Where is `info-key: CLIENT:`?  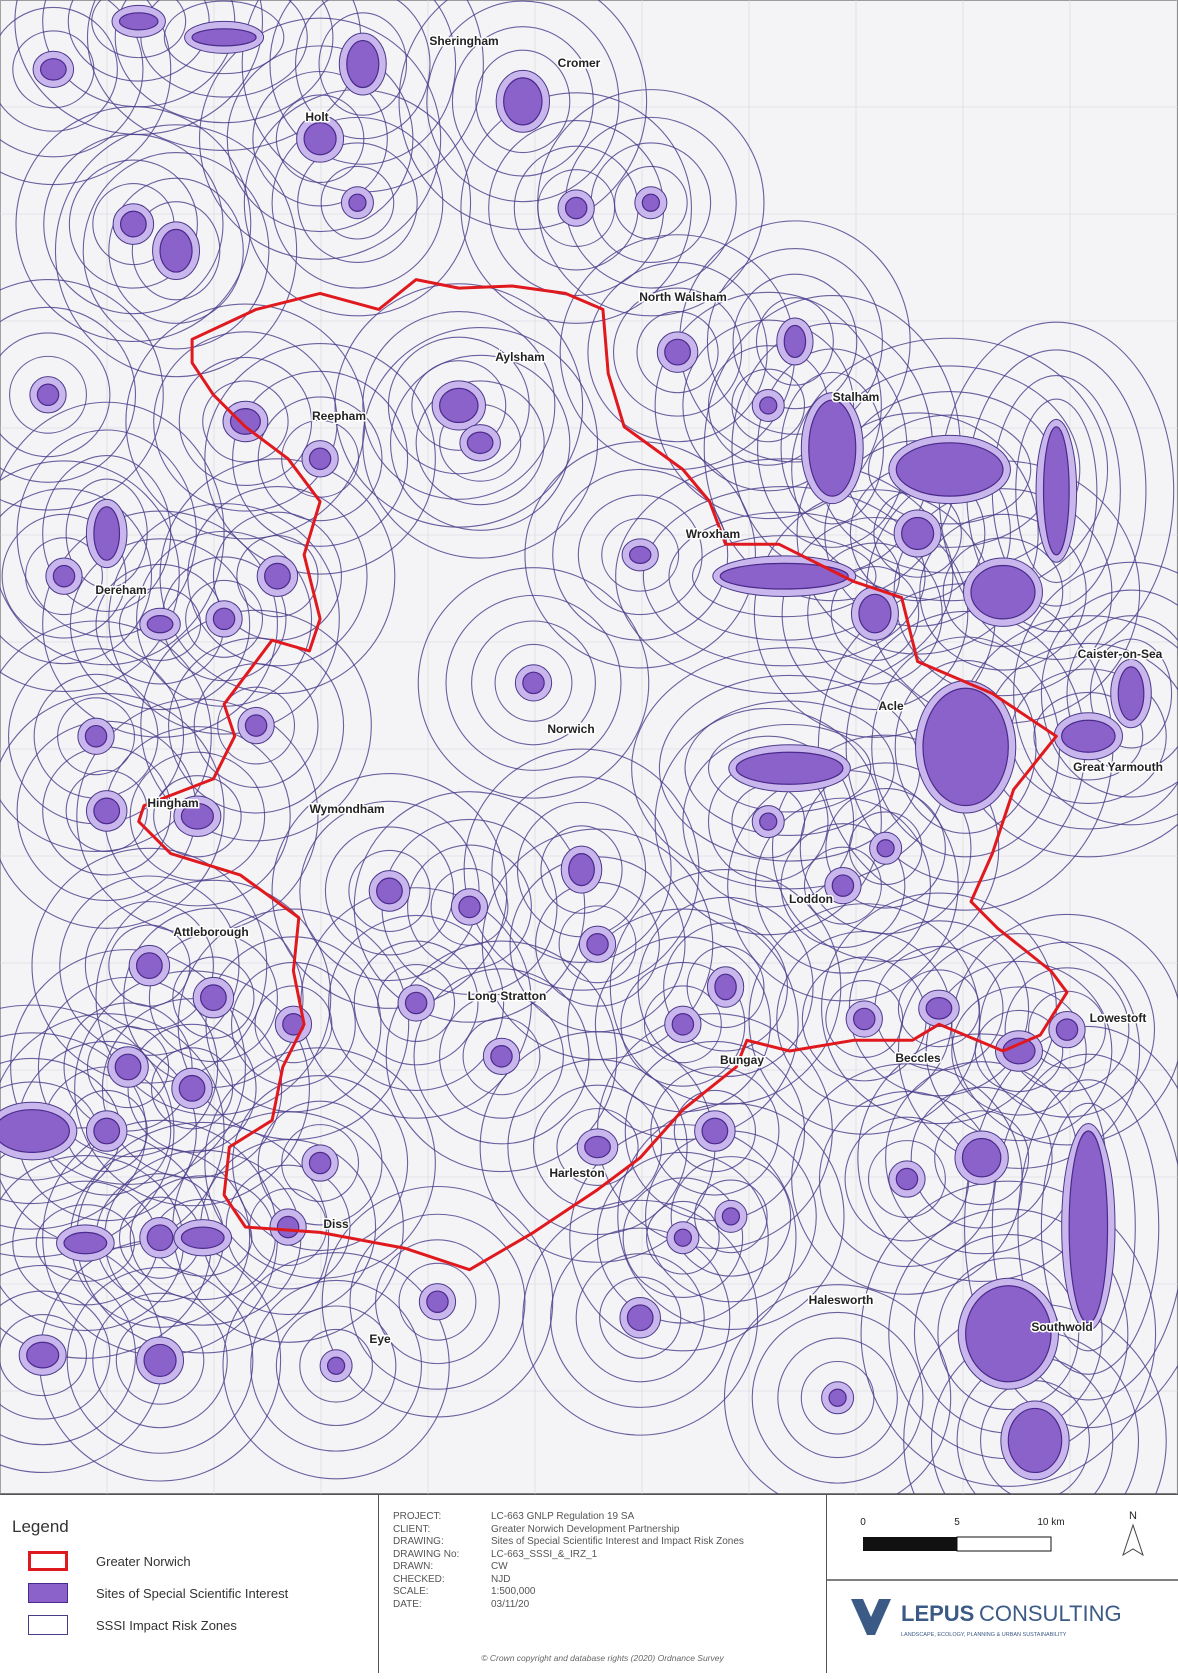
info-key: CLIENT: is located at coordinates (412, 1529).